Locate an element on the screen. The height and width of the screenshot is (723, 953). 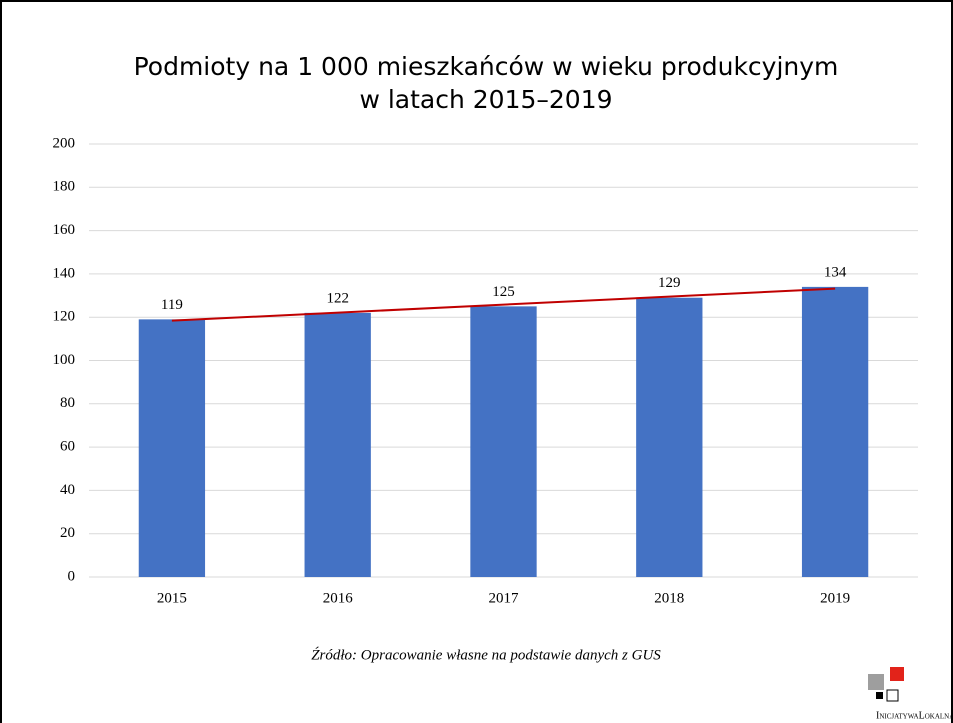
chart-title: w latach 2015–2019 is located at coordinates (485, 99).